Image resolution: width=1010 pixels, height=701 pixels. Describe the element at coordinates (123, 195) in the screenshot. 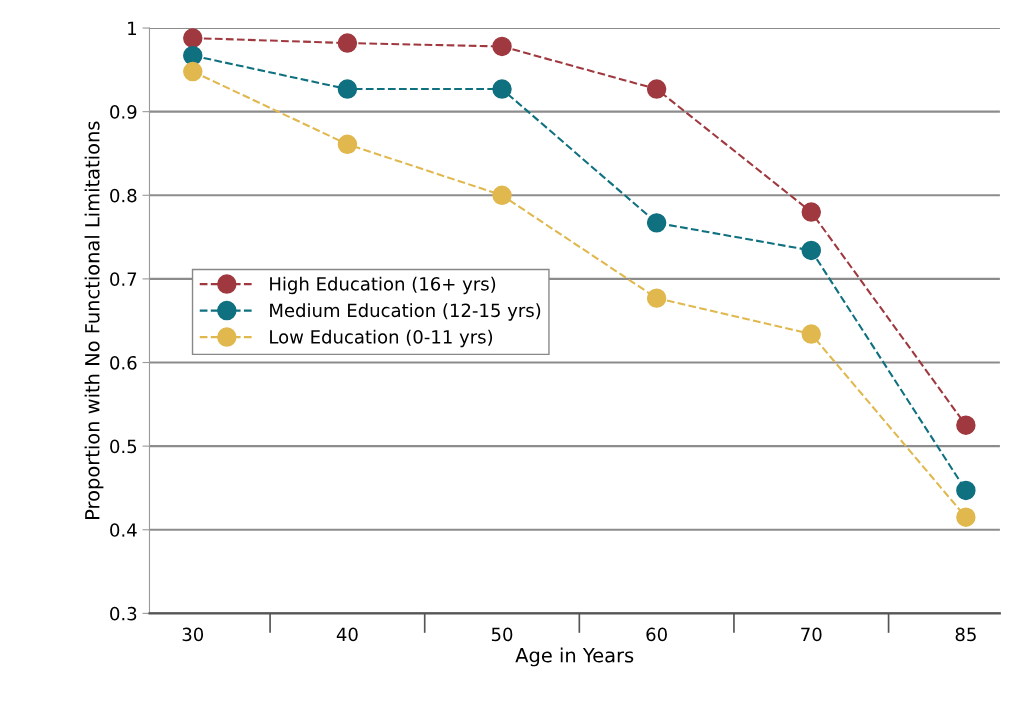

I see `y-tick-label: 0.8` at that location.